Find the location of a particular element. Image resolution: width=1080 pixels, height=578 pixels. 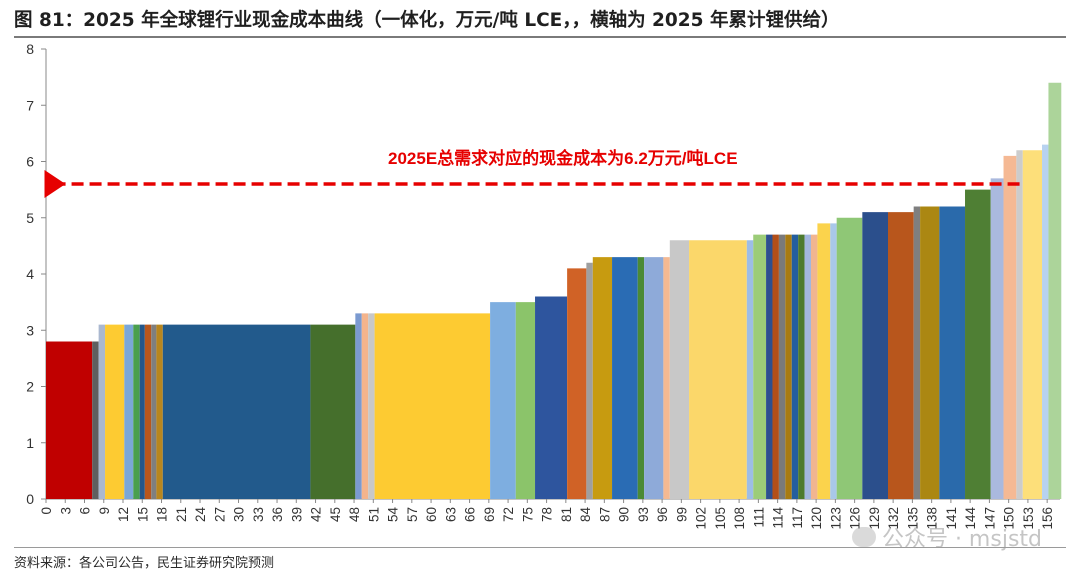

x-tick-label: 30 is located at coordinates (239, 514).